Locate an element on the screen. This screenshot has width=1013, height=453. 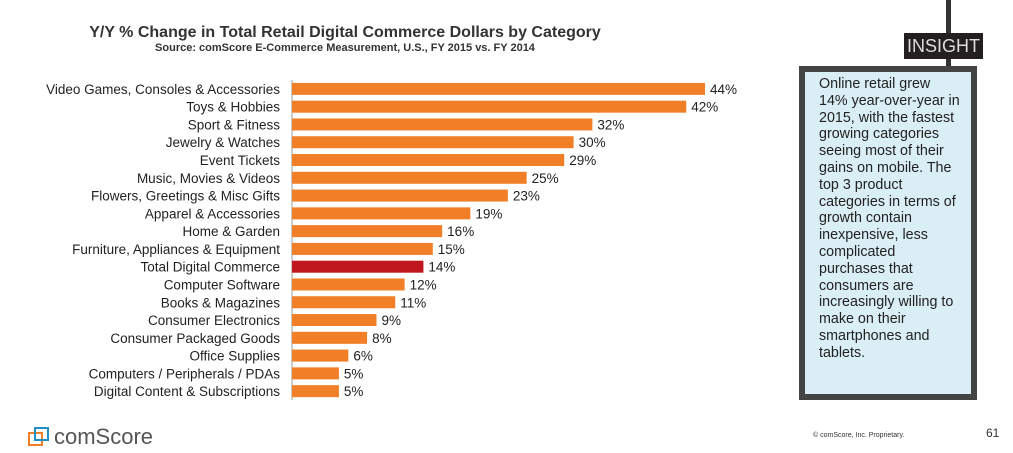
data-label: 9% is located at coordinates (391, 320).